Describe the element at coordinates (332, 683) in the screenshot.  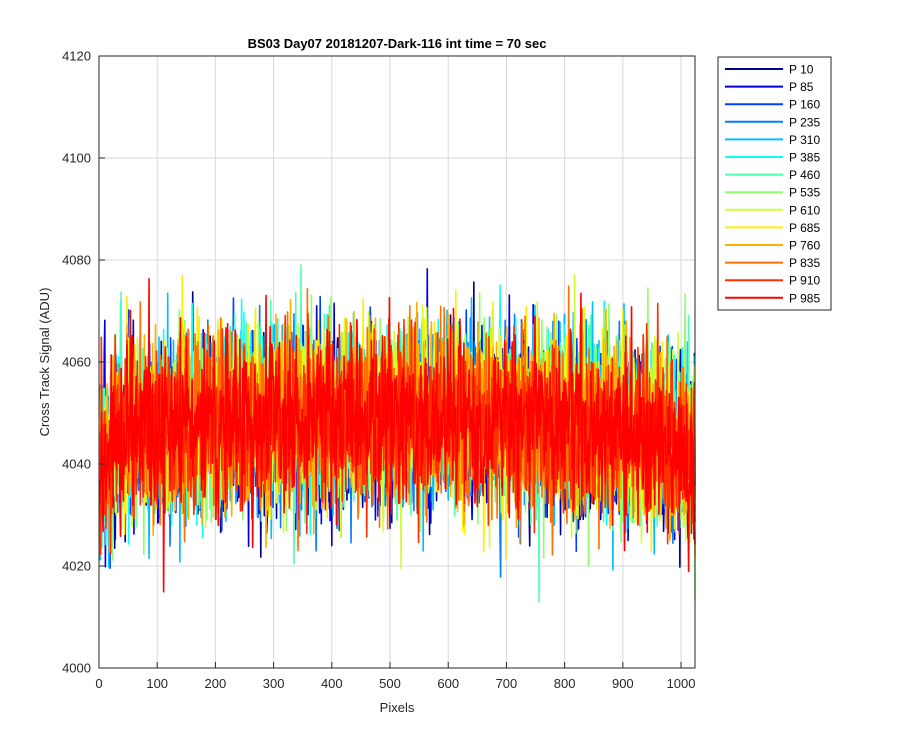
I see `x-tick-label: 400` at that location.